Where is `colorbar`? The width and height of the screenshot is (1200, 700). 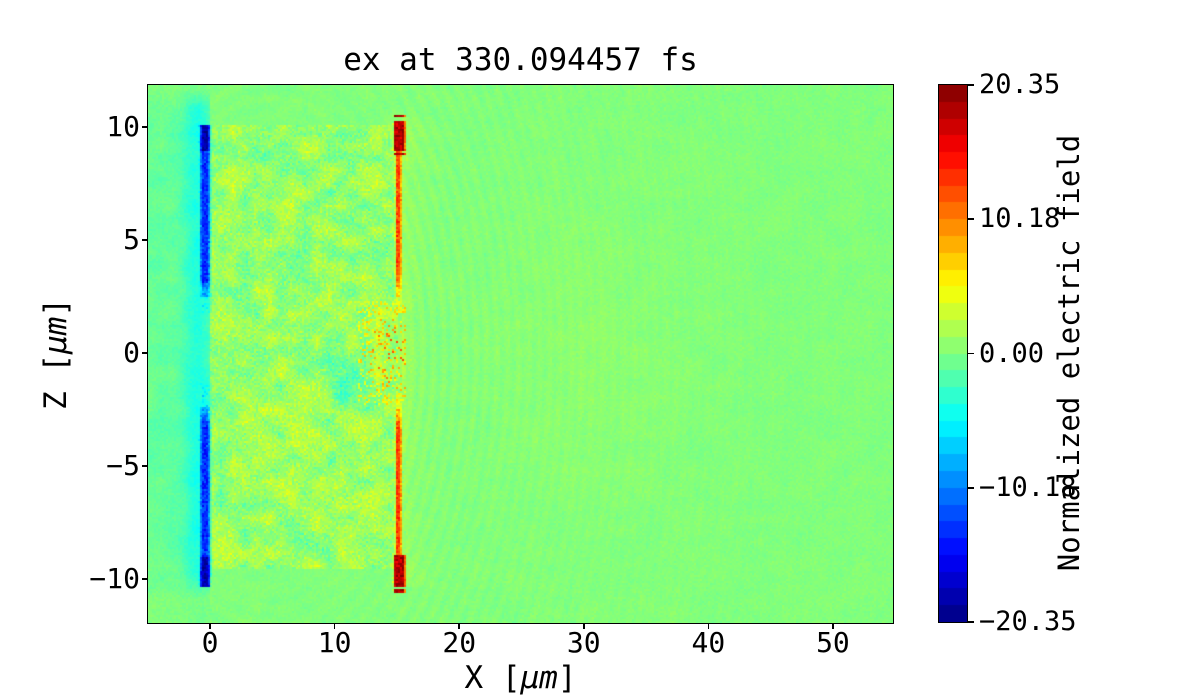 colorbar is located at coordinates (952, 353).